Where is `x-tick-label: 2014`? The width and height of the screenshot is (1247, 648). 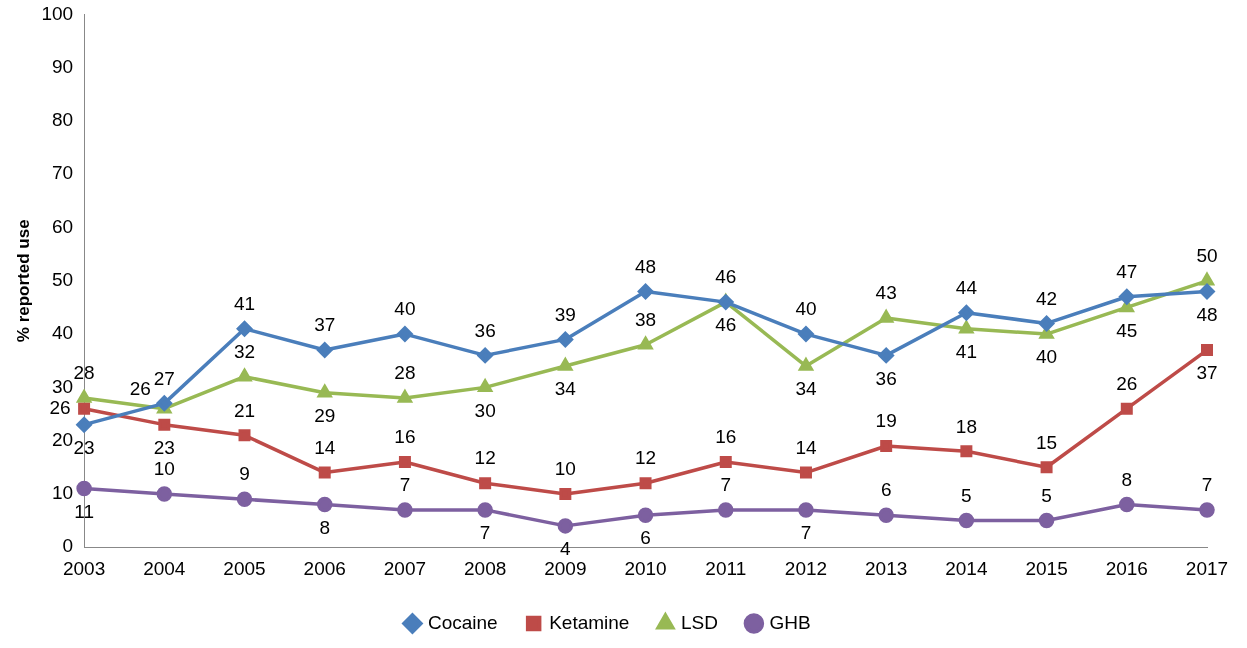
x-tick-label: 2014 is located at coordinates (966, 568).